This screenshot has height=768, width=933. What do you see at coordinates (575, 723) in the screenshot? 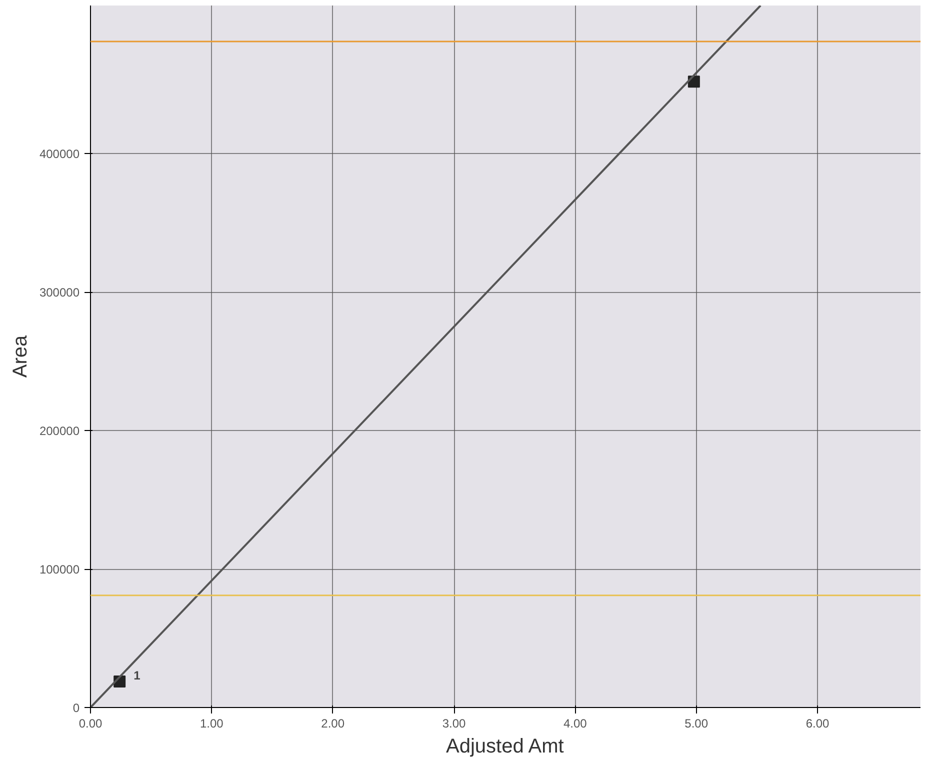
I see `x-tick-label: 4.00` at bounding box center [575, 723].